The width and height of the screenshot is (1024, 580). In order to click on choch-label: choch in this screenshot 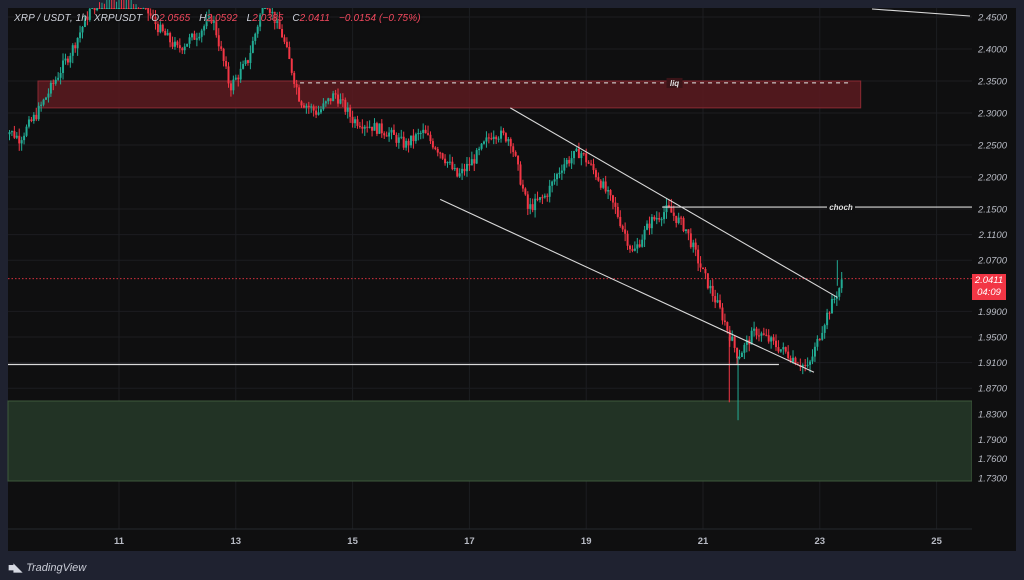, I will do `click(841, 207)`.